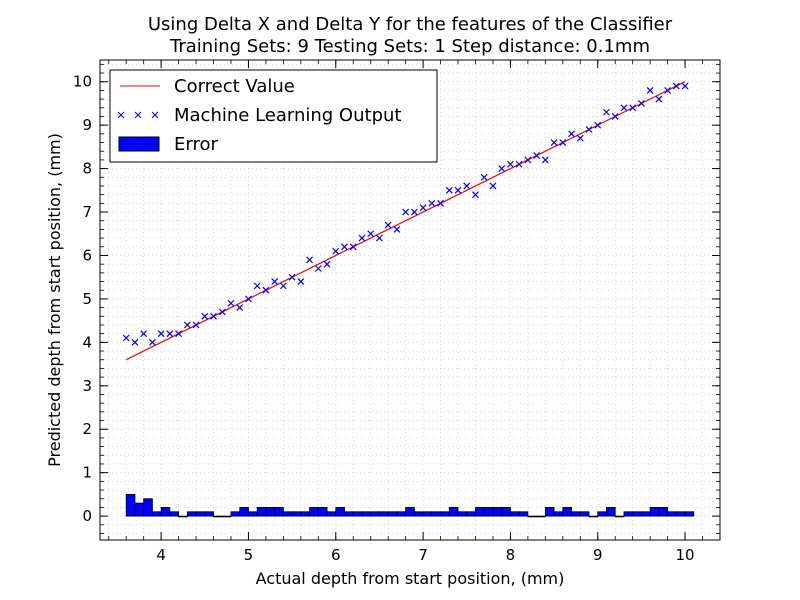 This screenshot has width=800, height=600. Describe the element at coordinates (87, 473) in the screenshot. I see `y-tick-label: 1` at that location.